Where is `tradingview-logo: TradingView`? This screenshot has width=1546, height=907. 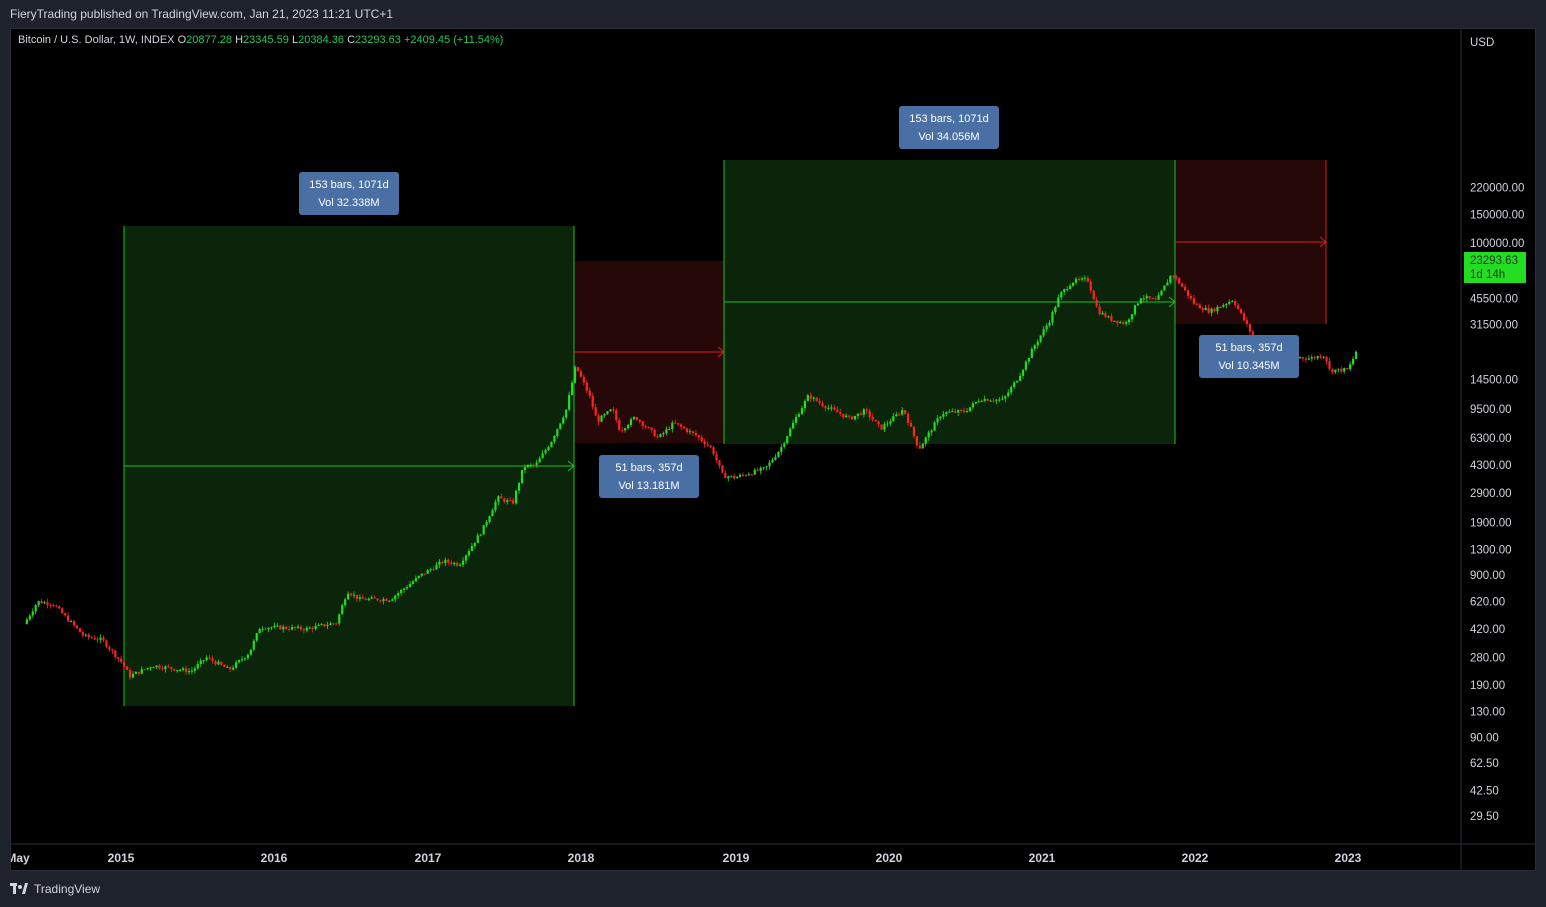 tradingview-logo: TradingView is located at coordinates (55, 889).